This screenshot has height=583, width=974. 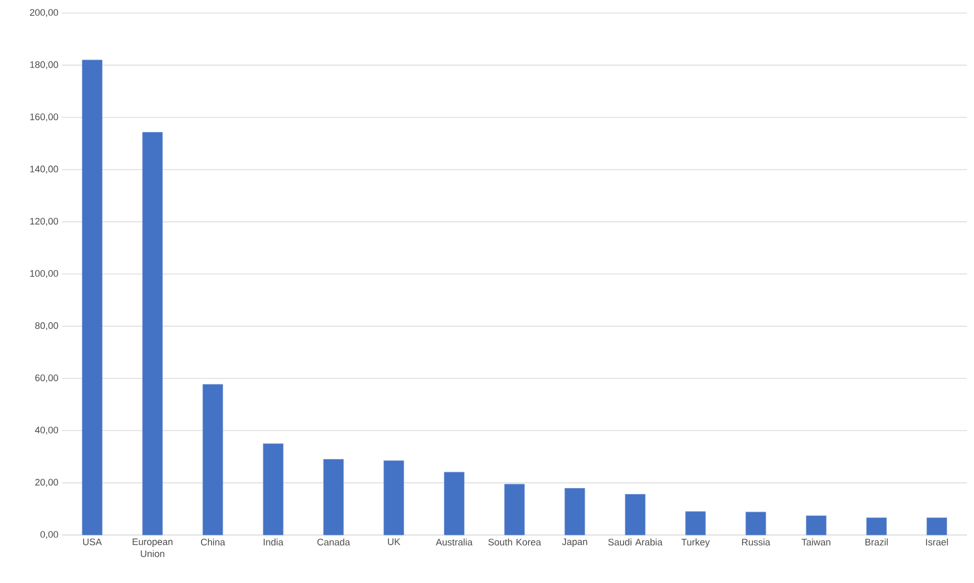 I want to click on y-tick-label: 20,00, so click(x=46, y=482).